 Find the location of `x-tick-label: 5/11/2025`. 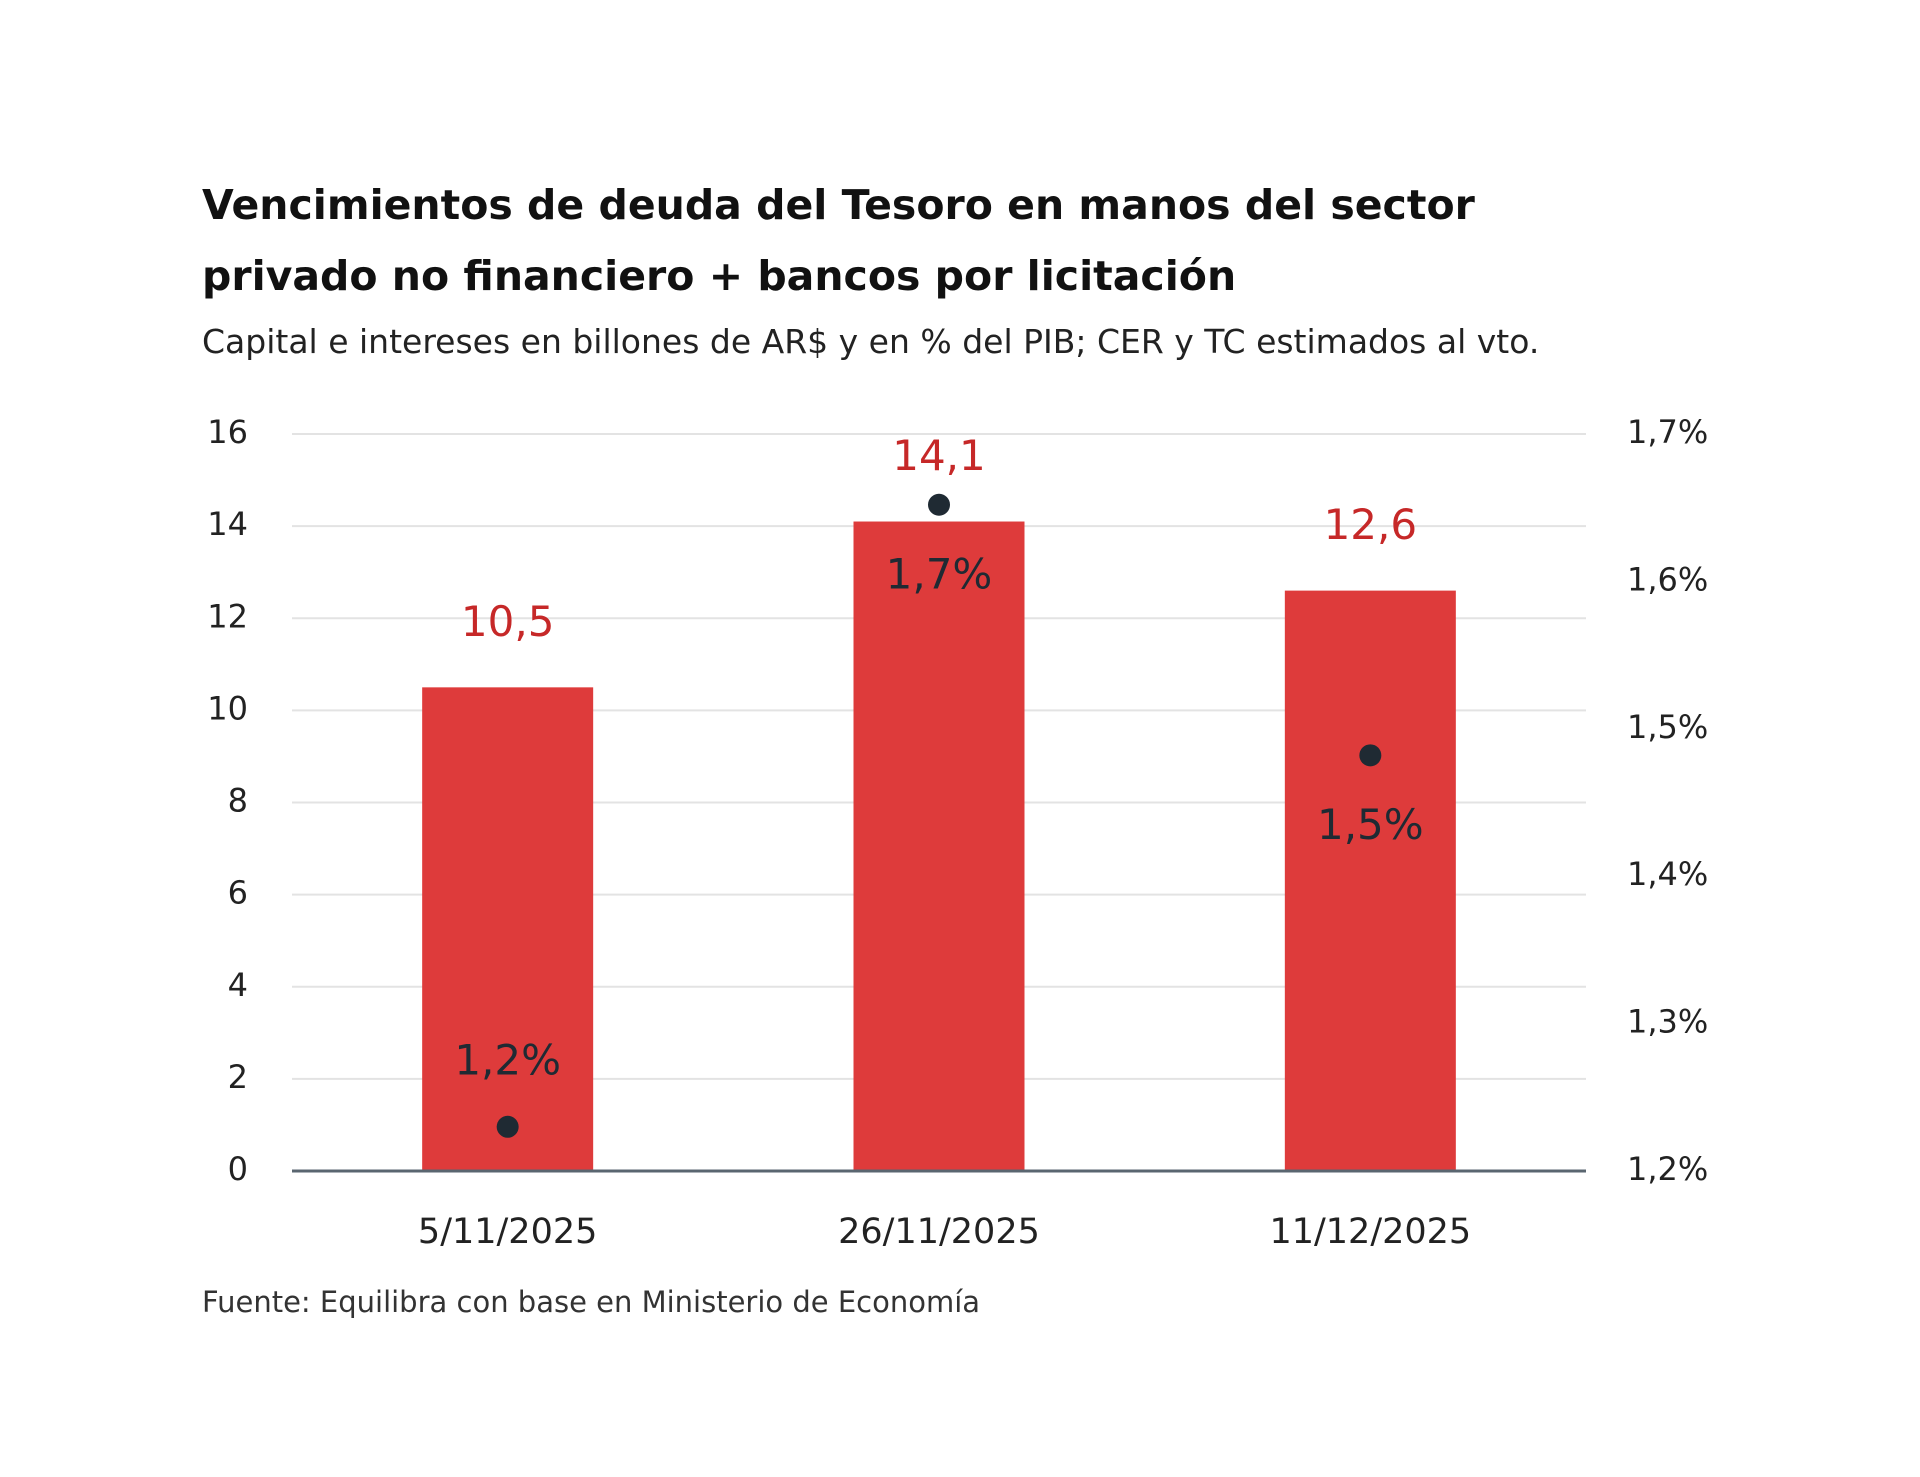

x-tick-label: 5/11/2025 is located at coordinates (507, 1232).